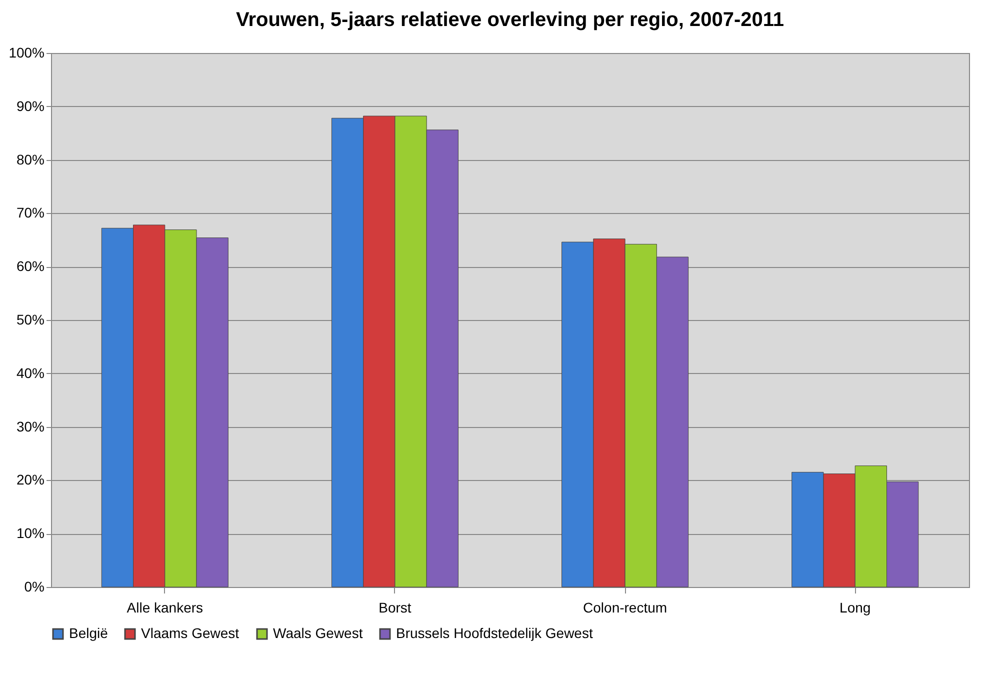 Image resolution: width=992 pixels, height=695 pixels. I want to click on y-tick-label: 100%, so click(26, 52).